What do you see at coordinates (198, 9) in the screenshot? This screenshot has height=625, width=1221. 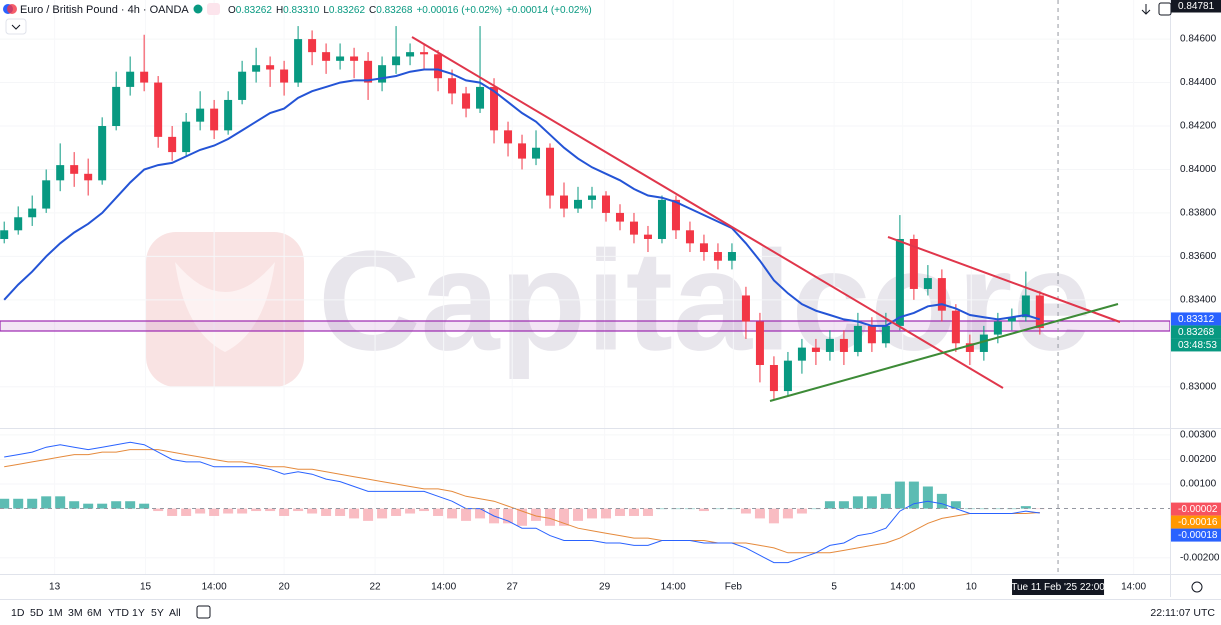 I see `status-dot` at bounding box center [198, 9].